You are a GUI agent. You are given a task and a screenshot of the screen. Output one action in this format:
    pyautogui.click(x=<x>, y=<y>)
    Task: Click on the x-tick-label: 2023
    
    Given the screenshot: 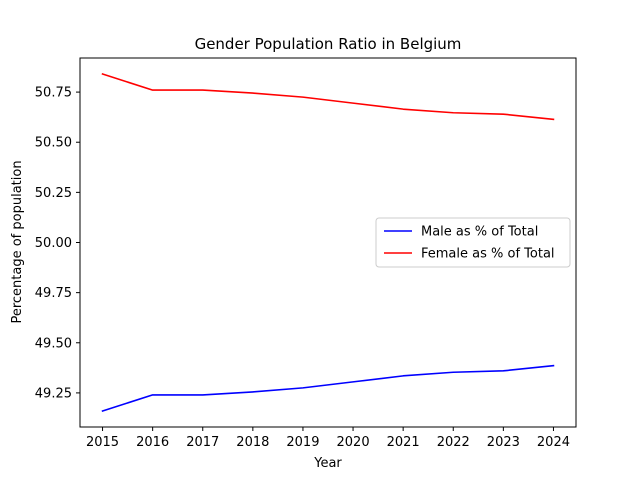 What is the action you would take?
    pyautogui.click(x=503, y=442)
    